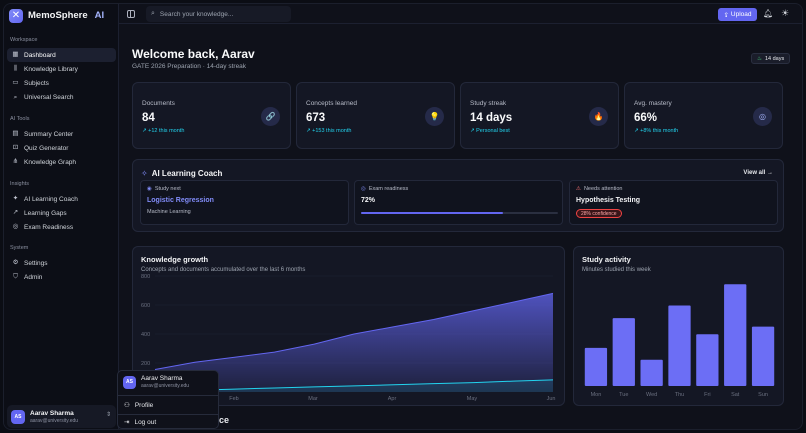 The width and height of the screenshot is (806, 433). What do you see at coordinates (432, 213) in the screenshot?
I see `readiness-progress-fill` at bounding box center [432, 213].